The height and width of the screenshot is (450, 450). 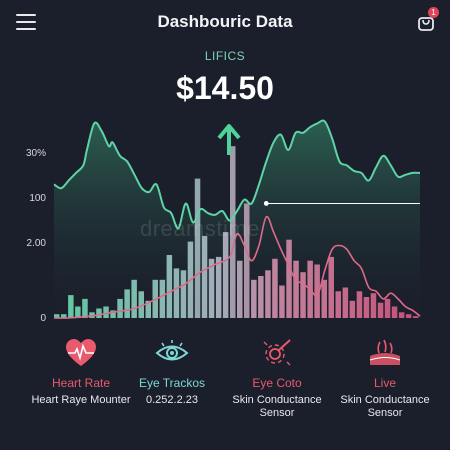 What do you see at coordinates (426, 22) in the screenshot?
I see `cart-icon` at bounding box center [426, 22].